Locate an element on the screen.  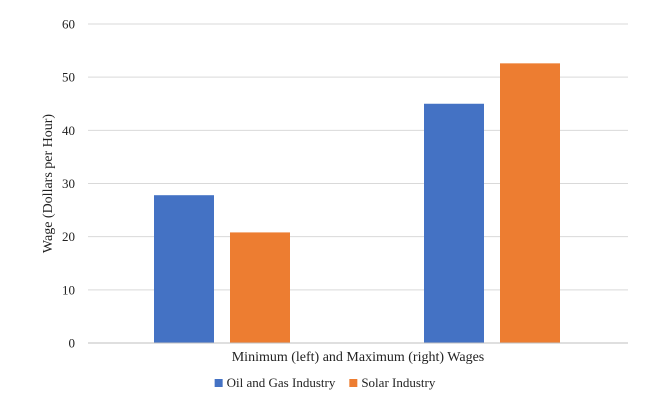
legend-item: Solar Industry is located at coordinates (392, 382).